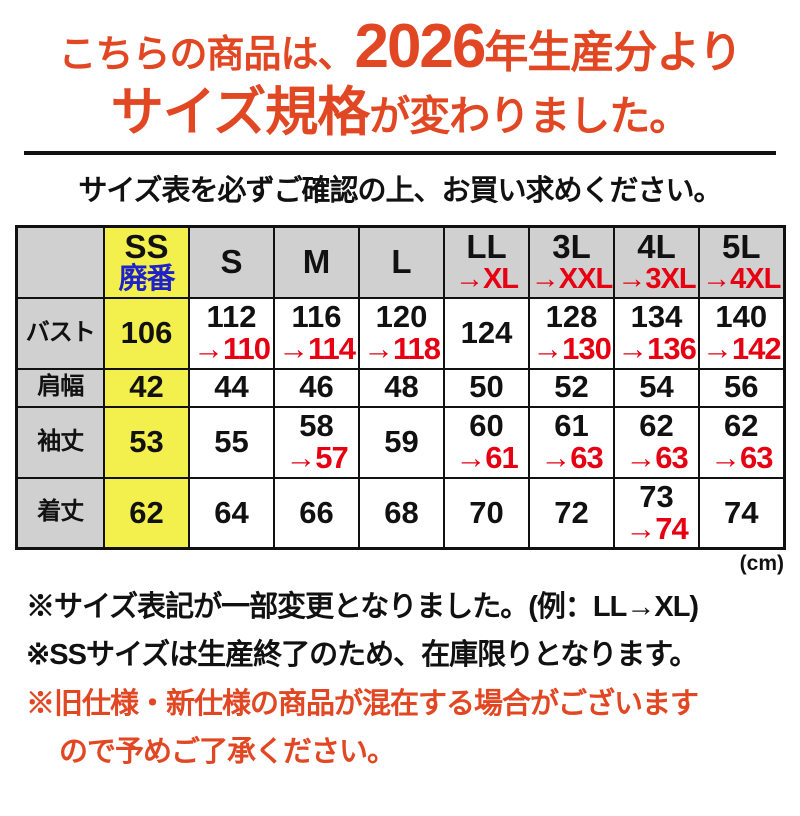 The image size is (800, 816). What do you see at coordinates (486, 333) in the screenshot?
I see `size-cell: 124` at bounding box center [486, 333].